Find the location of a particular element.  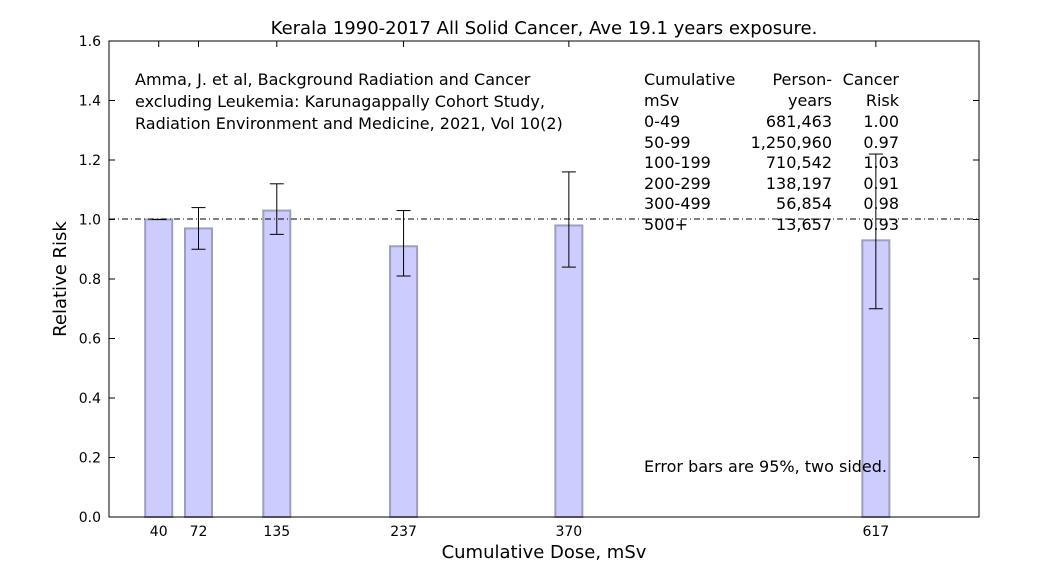

table-cell: 13,657 is located at coordinates (804, 224).